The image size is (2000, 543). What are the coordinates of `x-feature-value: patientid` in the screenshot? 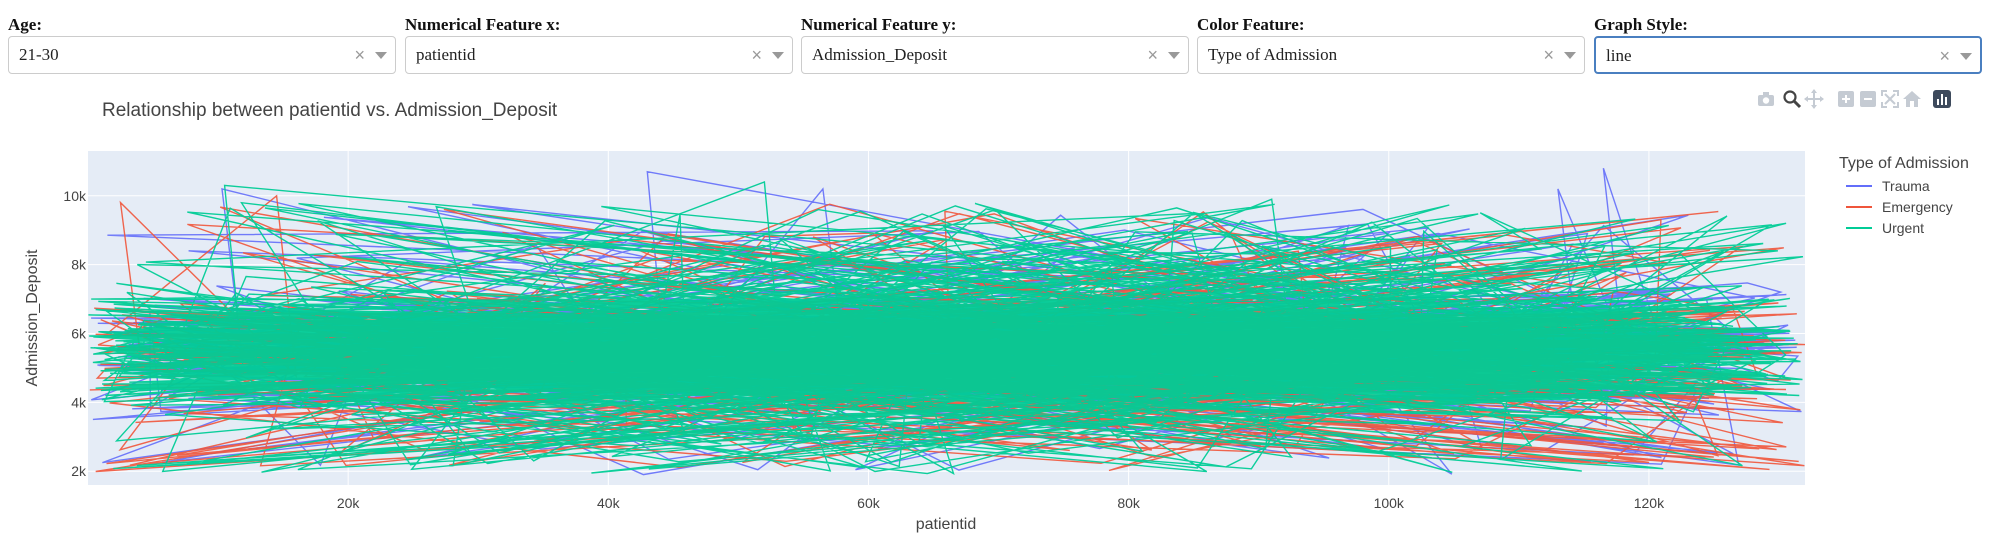 It's located at (446, 54).